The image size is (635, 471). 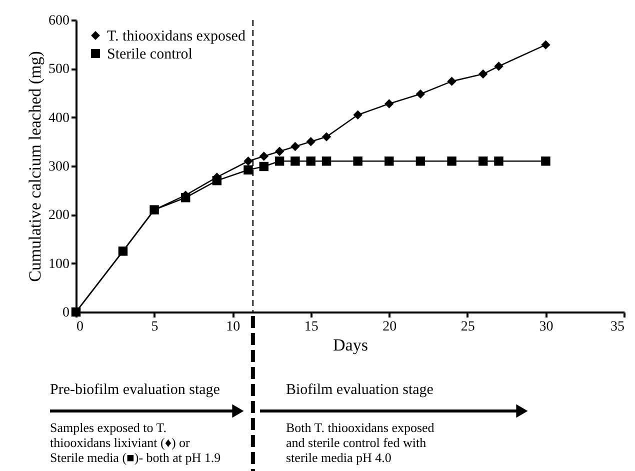 What do you see at coordinates (546, 327) in the screenshot?
I see `x-tick-label: 30` at bounding box center [546, 327].